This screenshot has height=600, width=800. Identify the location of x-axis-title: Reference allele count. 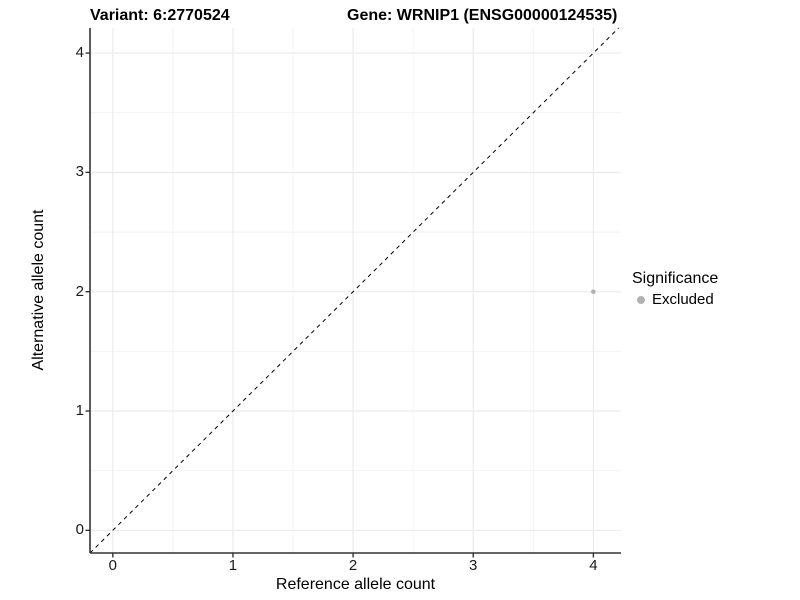
(355, 584).